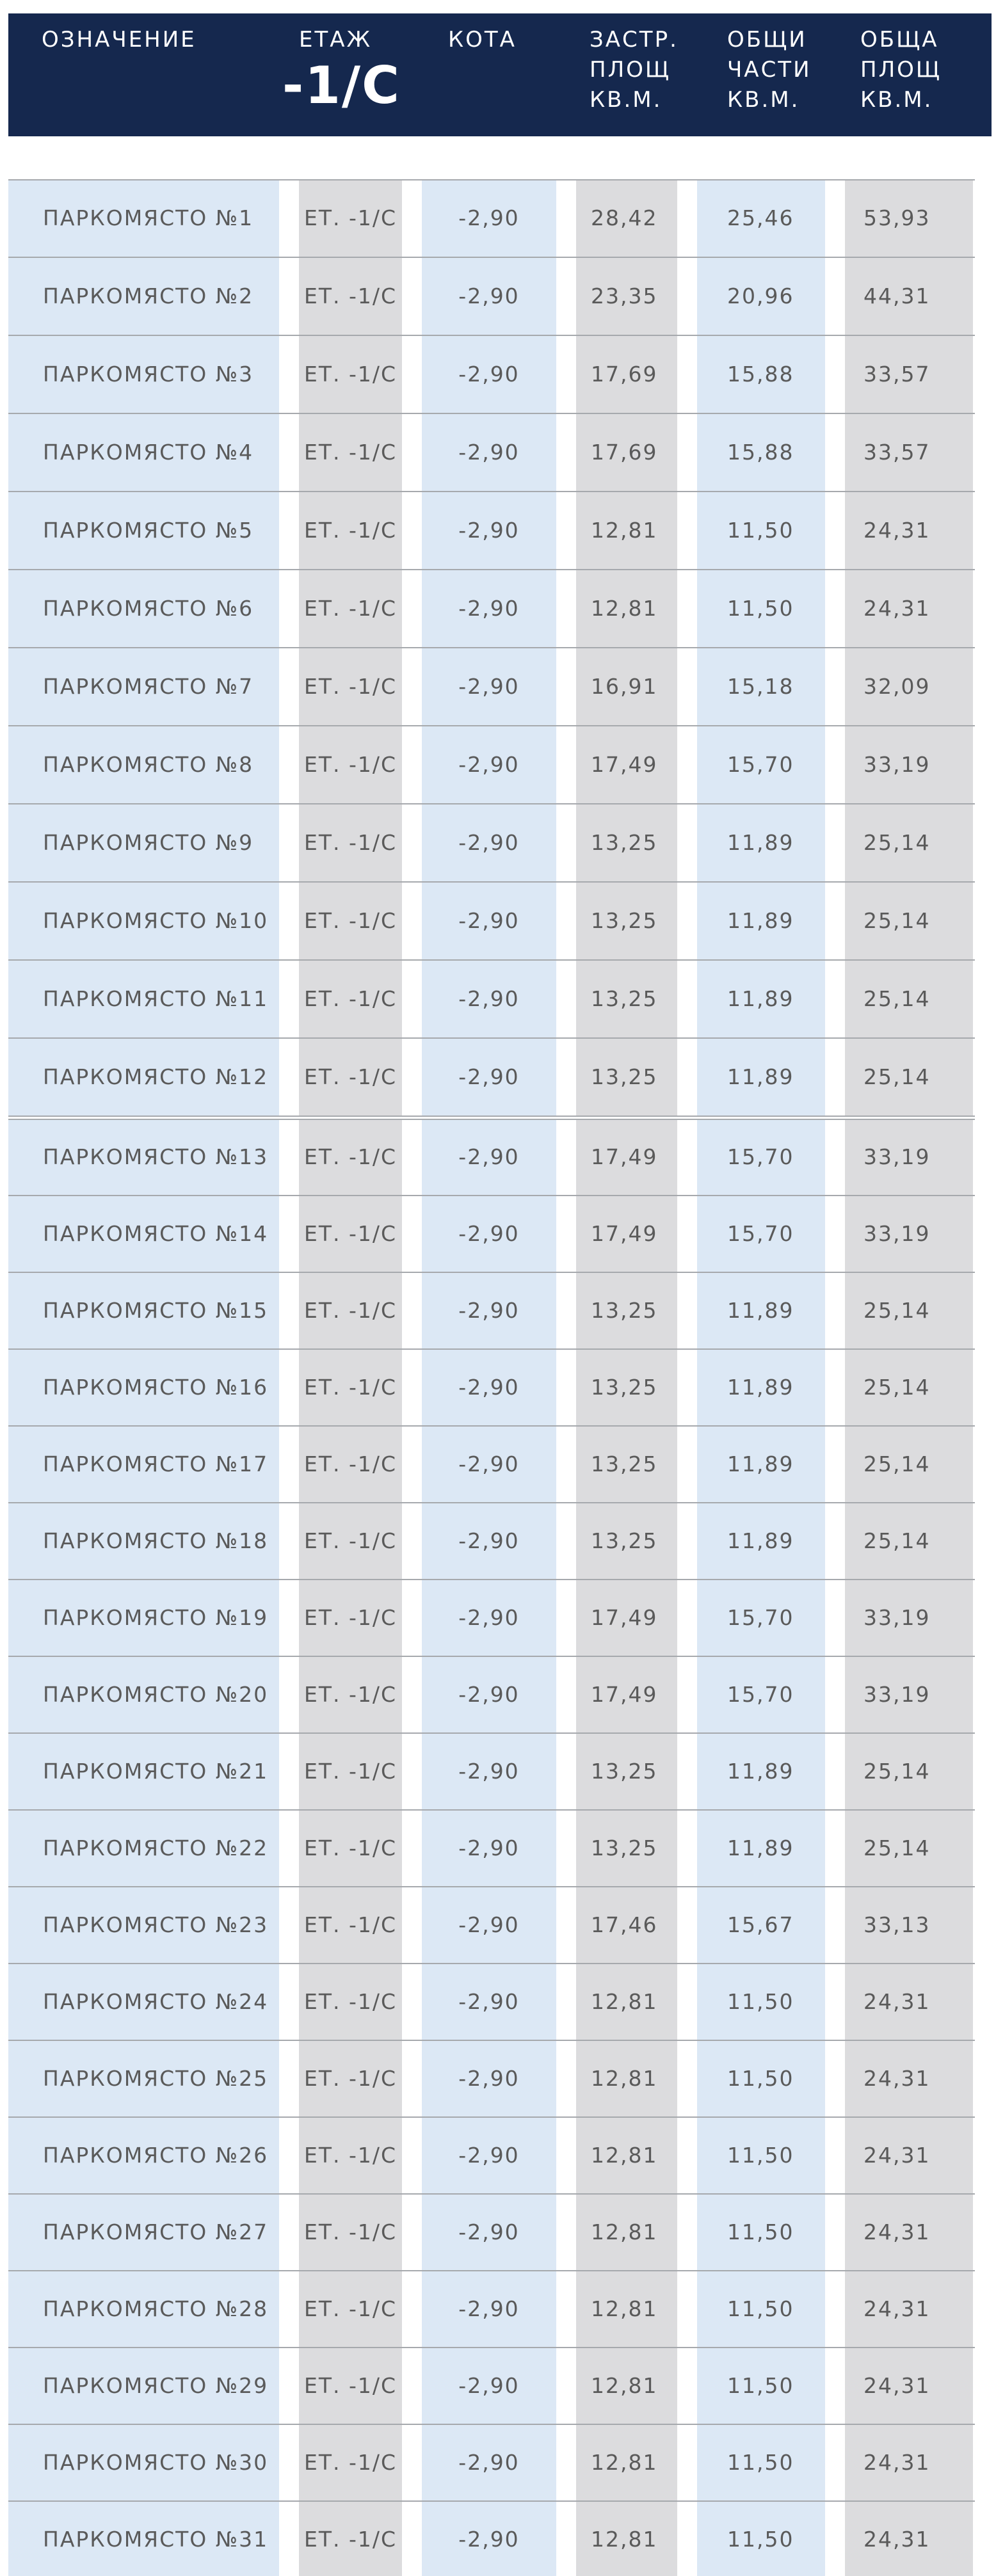  Describe the element at coordinates (897, 217) in the screenshot. I see `cell-value: 53,93` at that location.